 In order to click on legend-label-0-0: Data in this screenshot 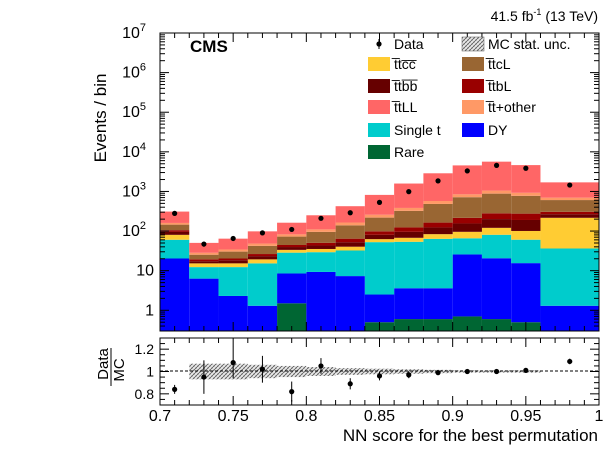, I will do `click(409, 44)`.